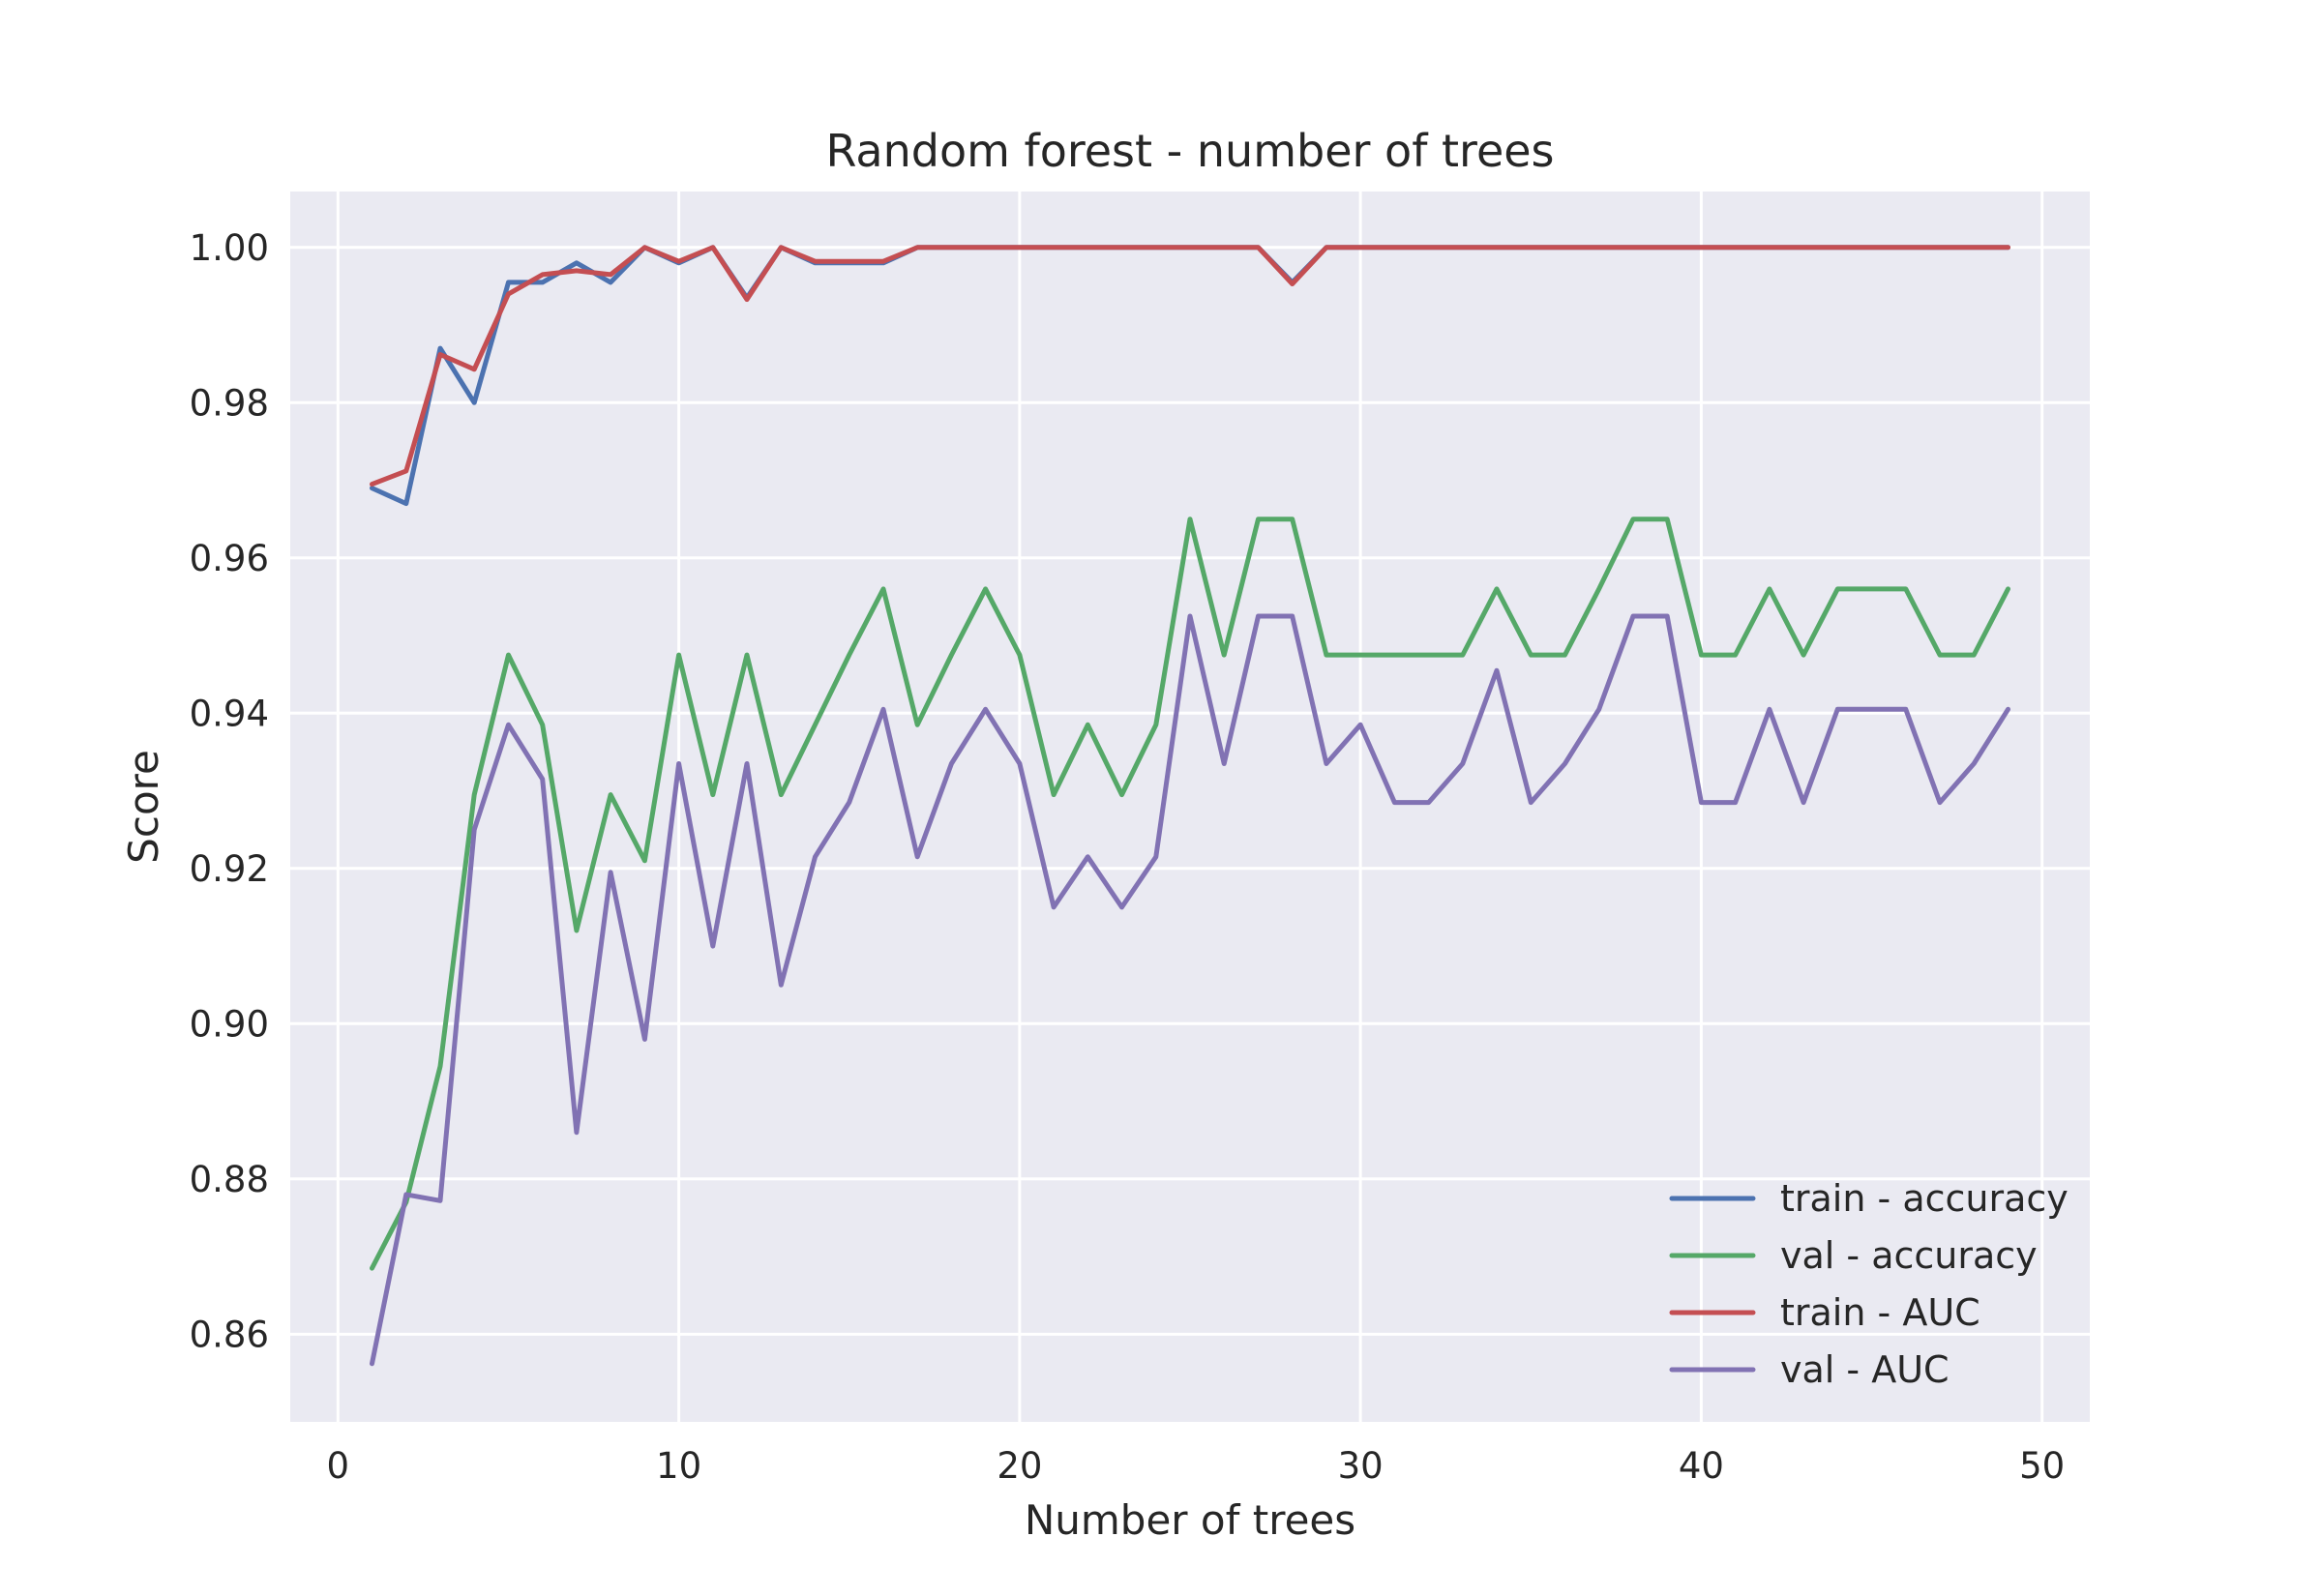 Image resolution: width=2322 pixels, height=1596 pixels. I want to click on chart-title: Random forest - number of trees, so click(1189, 151).